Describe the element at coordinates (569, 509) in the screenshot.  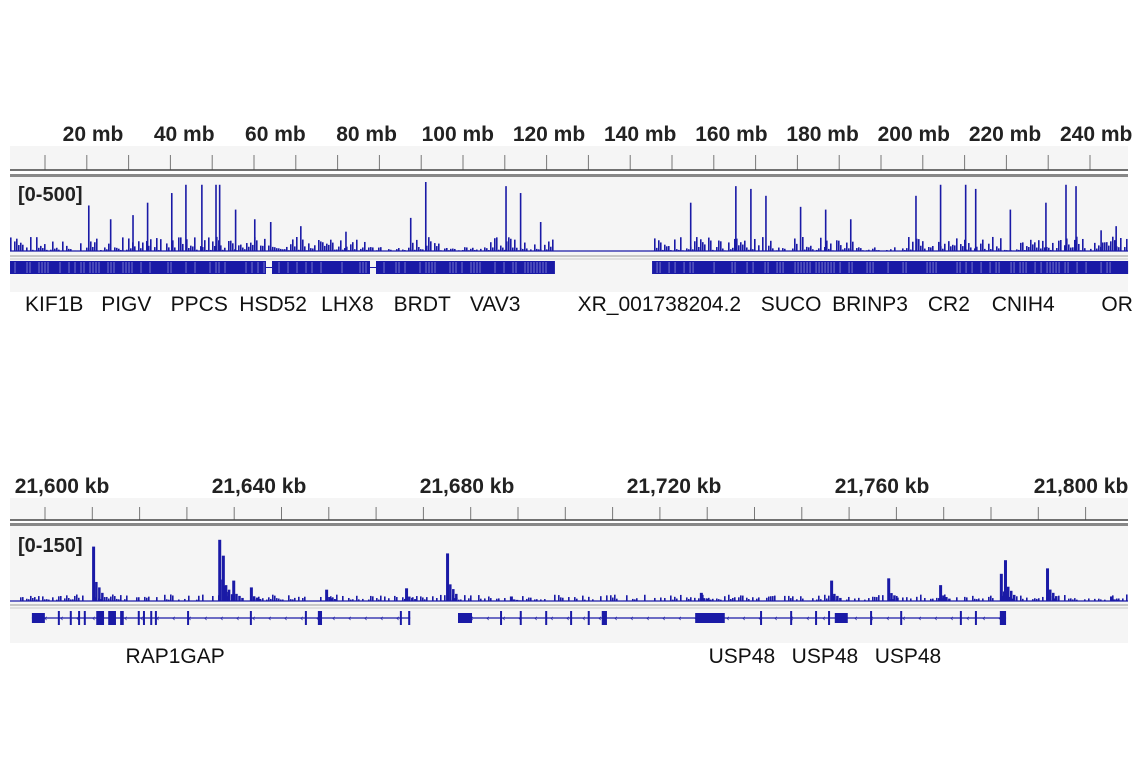
I see `ruler-background` at that location.